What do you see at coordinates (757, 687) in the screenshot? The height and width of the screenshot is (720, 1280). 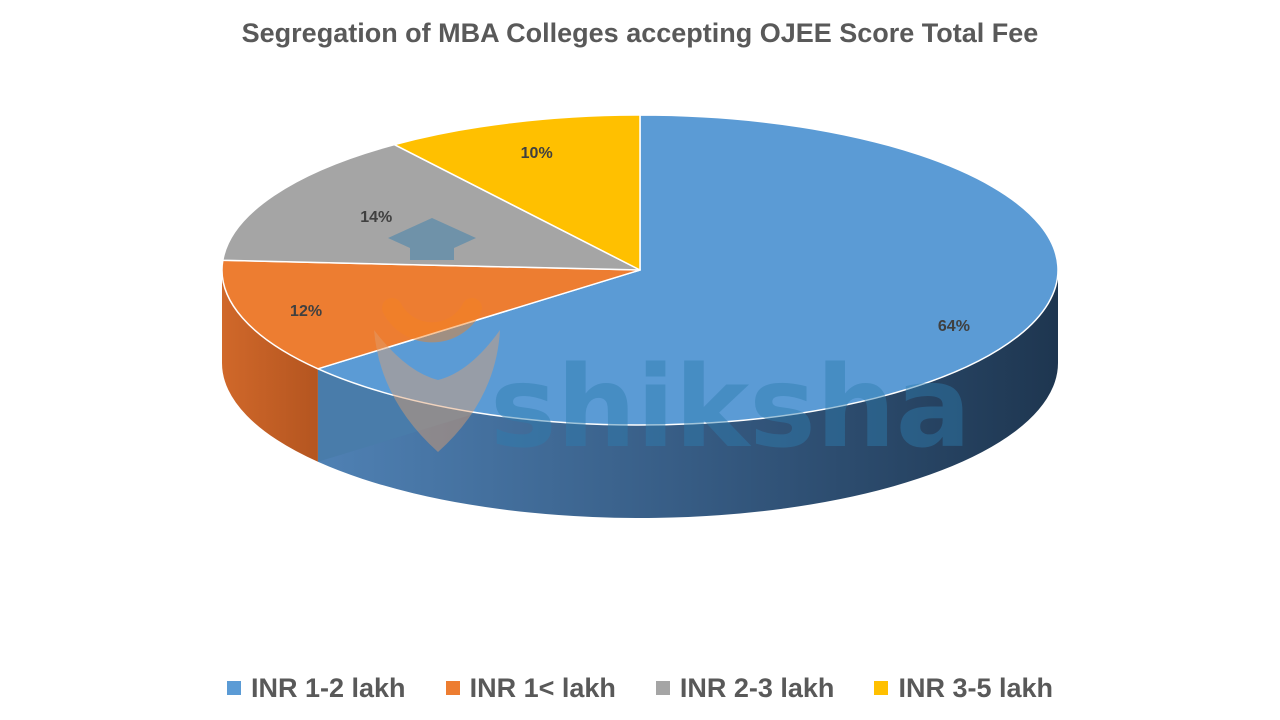 I see `legend-label: INR 2-3 lakh` at bounding box center [757, 687].